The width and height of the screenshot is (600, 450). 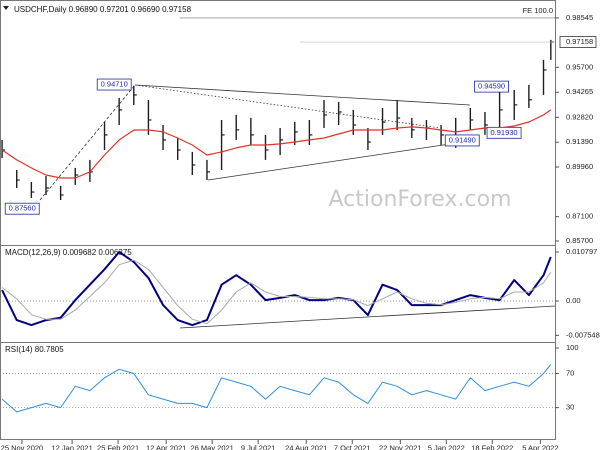 I want to click on y-tick-label: 0.91390, so click(x=579, y=141).